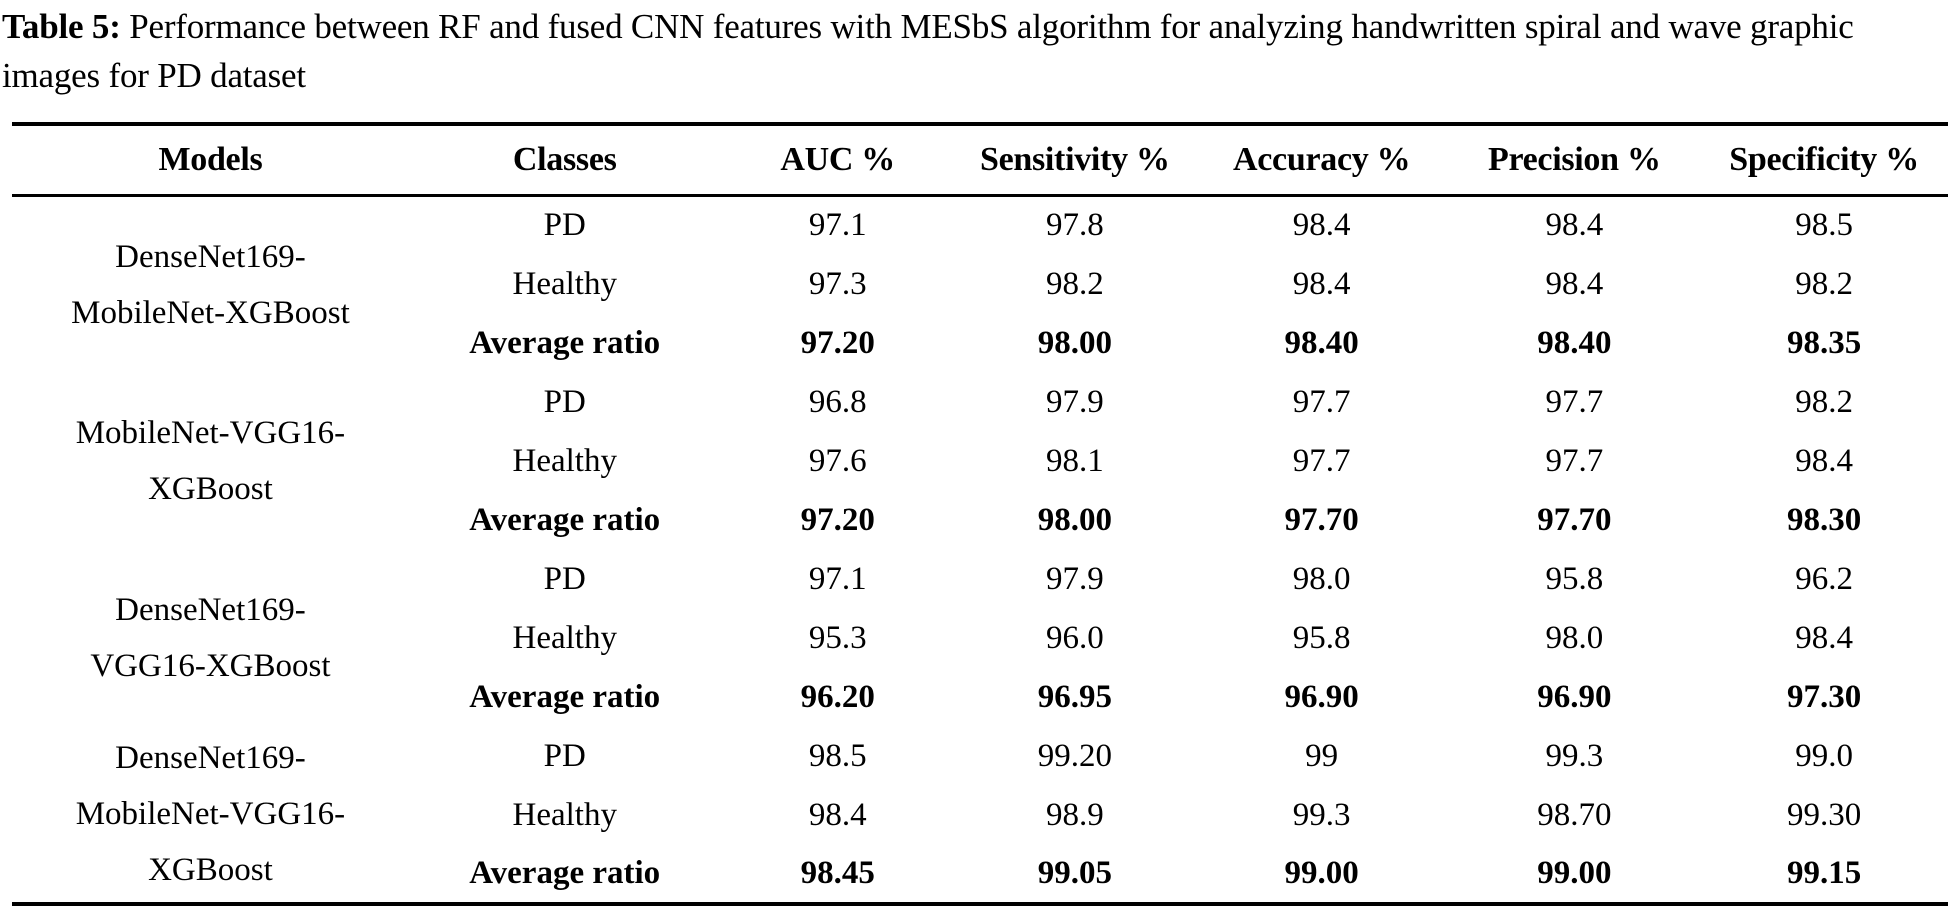 The width and height of the screenshot is (1956, 912). Describe the element at coordinates (1574, 814) in the screenshot. I see `precision-cell: 98.70` at that location.